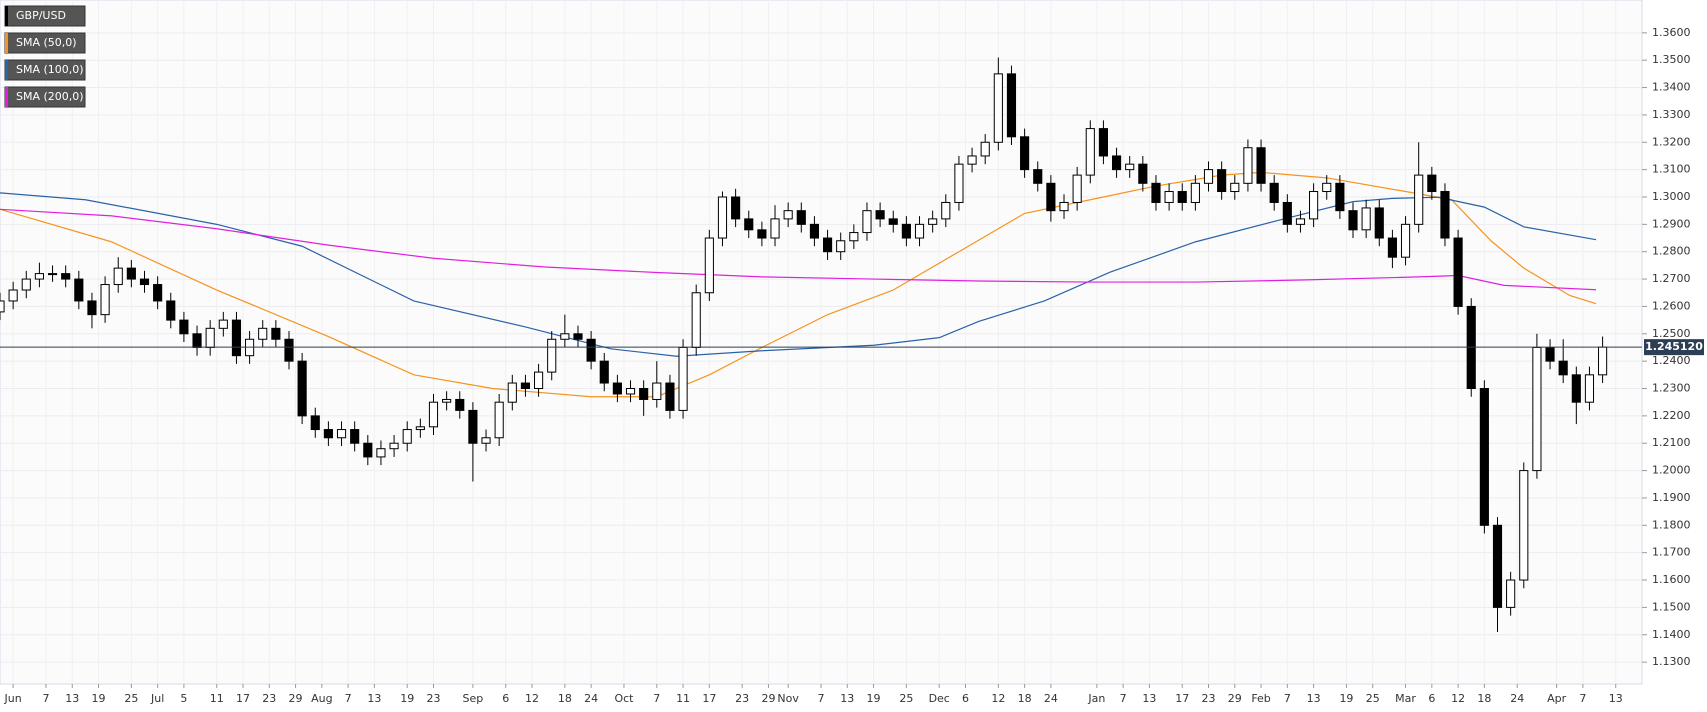 The height and width of the screenshot is (712, 1707). What do you see at coordinates (742, 698) in the screenshot?
I see `x-tick-label: 23` at bounding box center [742, 698].